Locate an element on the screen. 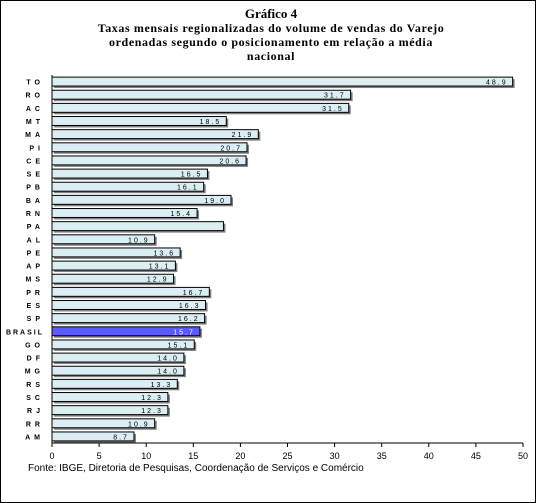 The image size is (536, 503). category-label: PA is located at coordinates (35, 227).